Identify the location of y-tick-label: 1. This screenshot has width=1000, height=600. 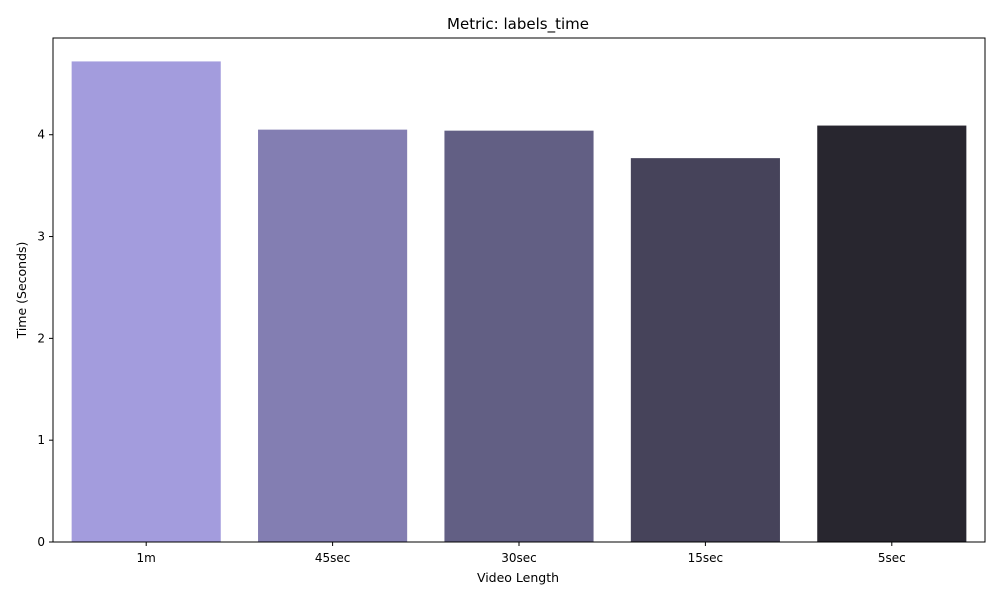
(41, 440).